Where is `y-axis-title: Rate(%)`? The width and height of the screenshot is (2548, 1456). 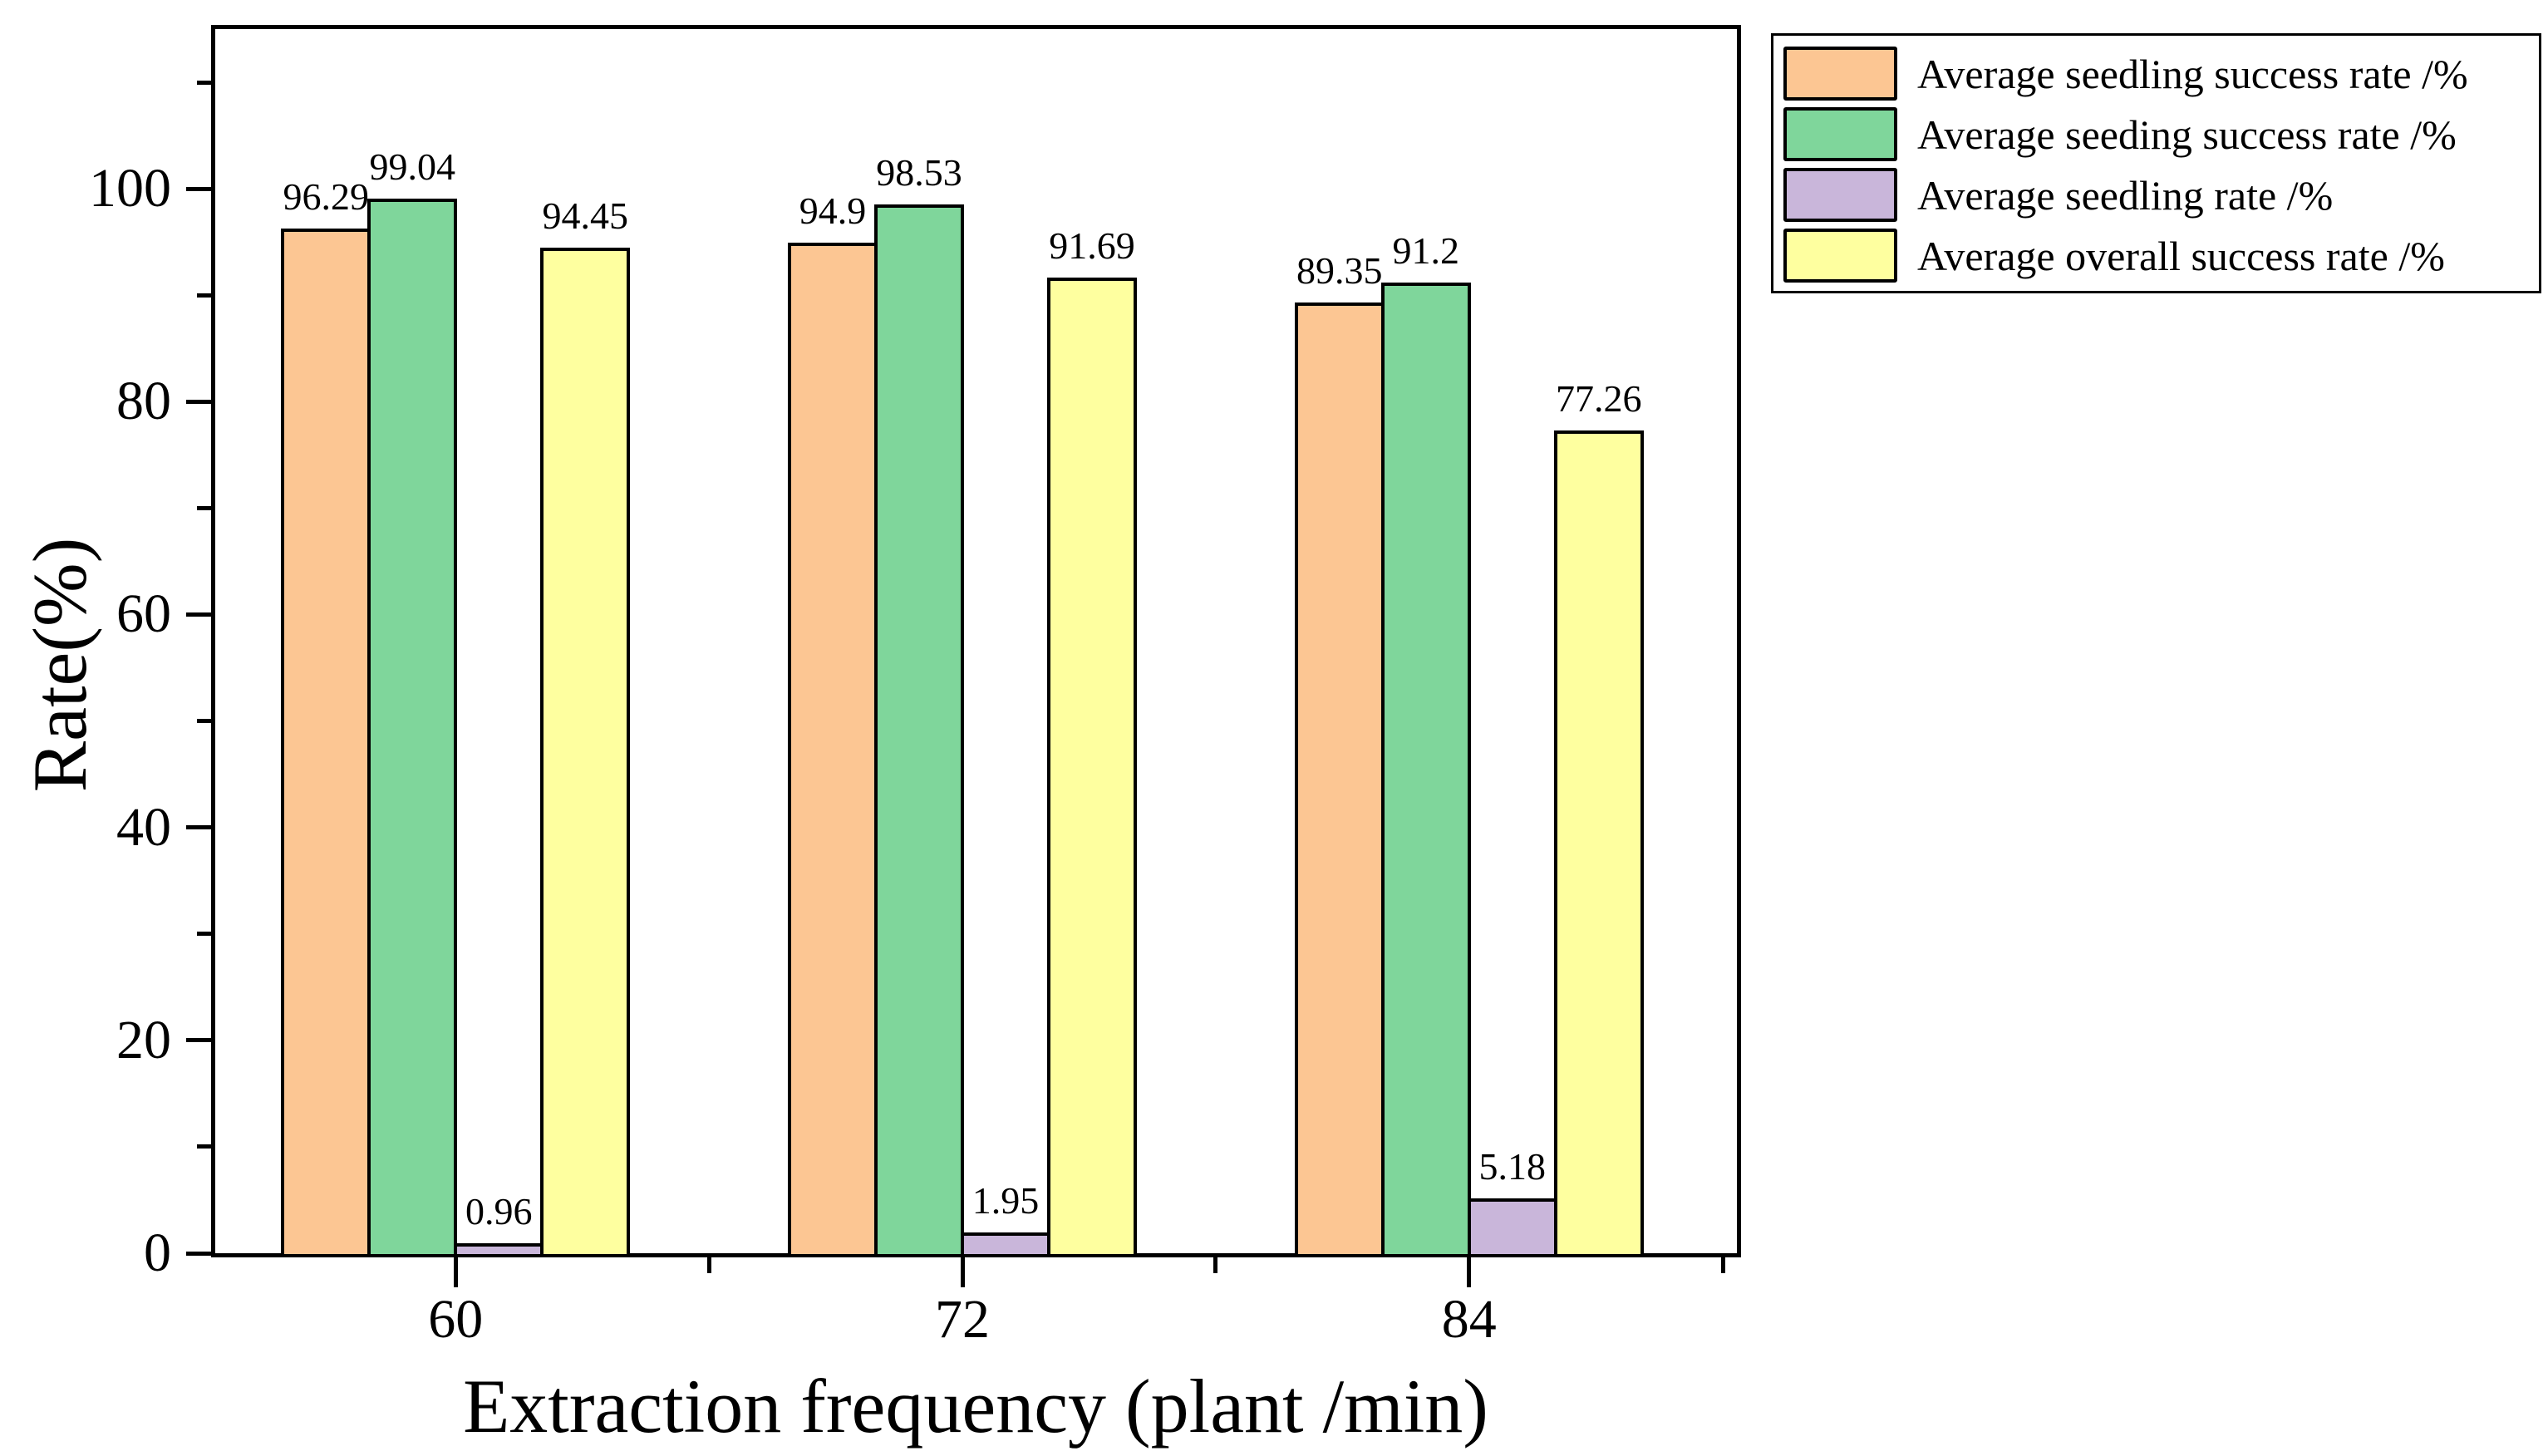 y-axis-title: Rate(%) is located at coordinates (59, 665).